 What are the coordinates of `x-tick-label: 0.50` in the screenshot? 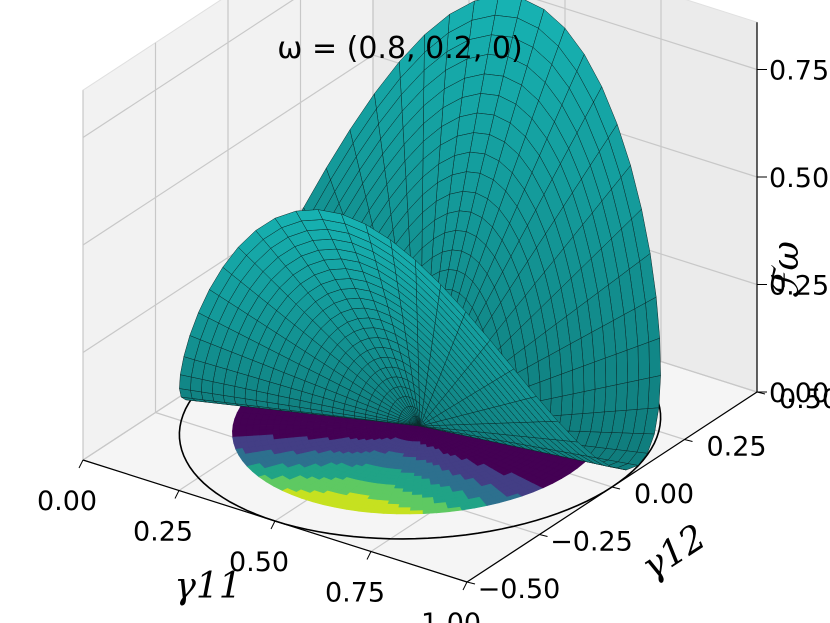 It's located at (259, 562).